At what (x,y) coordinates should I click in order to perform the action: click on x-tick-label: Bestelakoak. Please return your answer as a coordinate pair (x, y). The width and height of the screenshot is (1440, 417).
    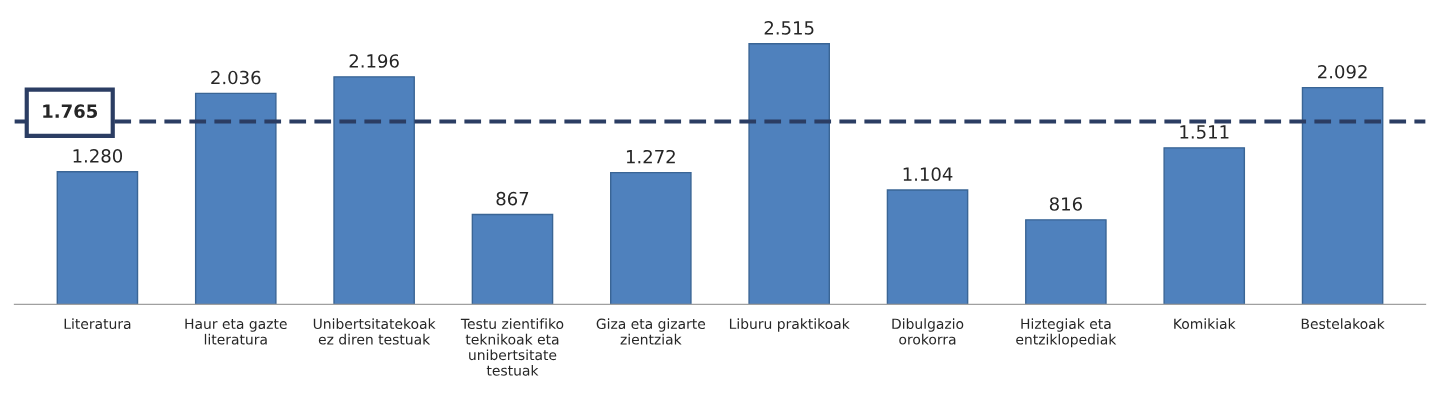
    Looking at the image, I should click on (1343, 324).